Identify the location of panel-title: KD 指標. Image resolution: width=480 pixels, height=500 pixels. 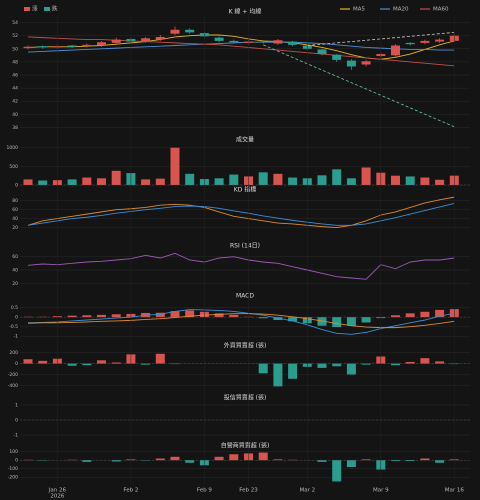
(245, 190).